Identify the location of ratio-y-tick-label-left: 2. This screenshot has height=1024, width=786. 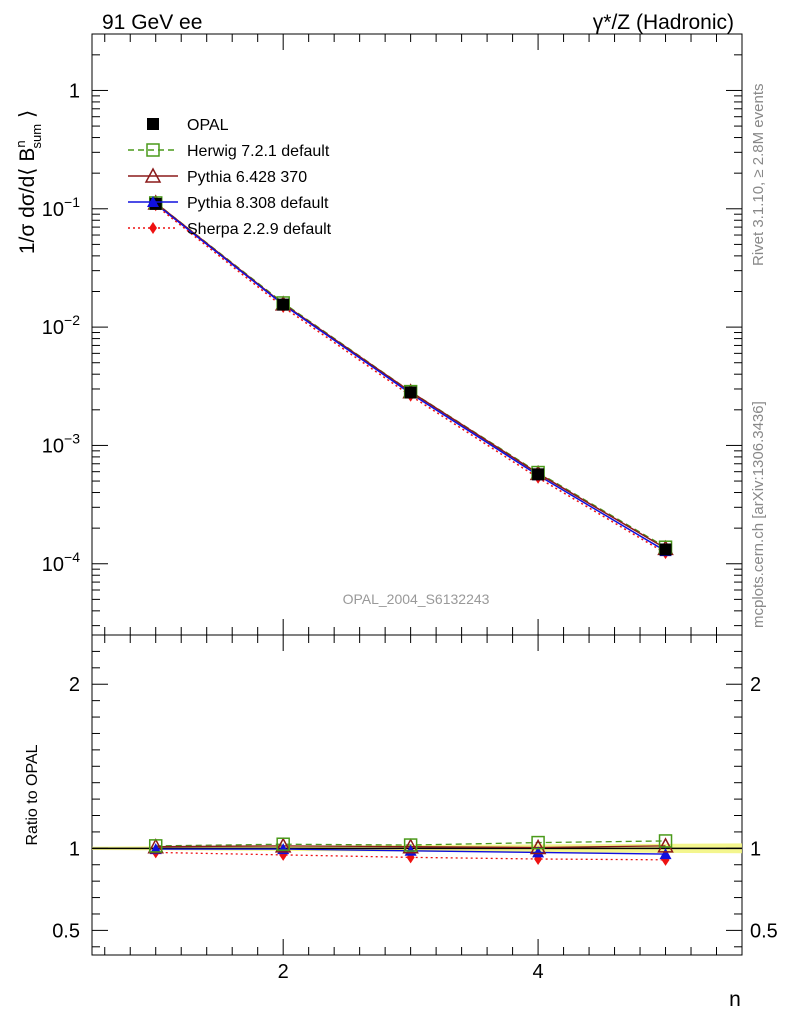
(74, 685).